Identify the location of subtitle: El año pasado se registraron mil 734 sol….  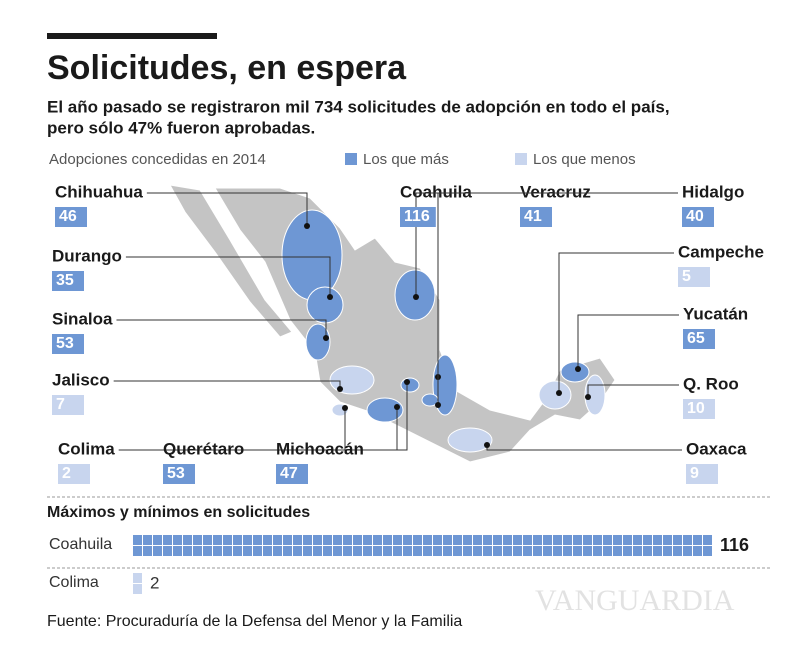
(358, 106).